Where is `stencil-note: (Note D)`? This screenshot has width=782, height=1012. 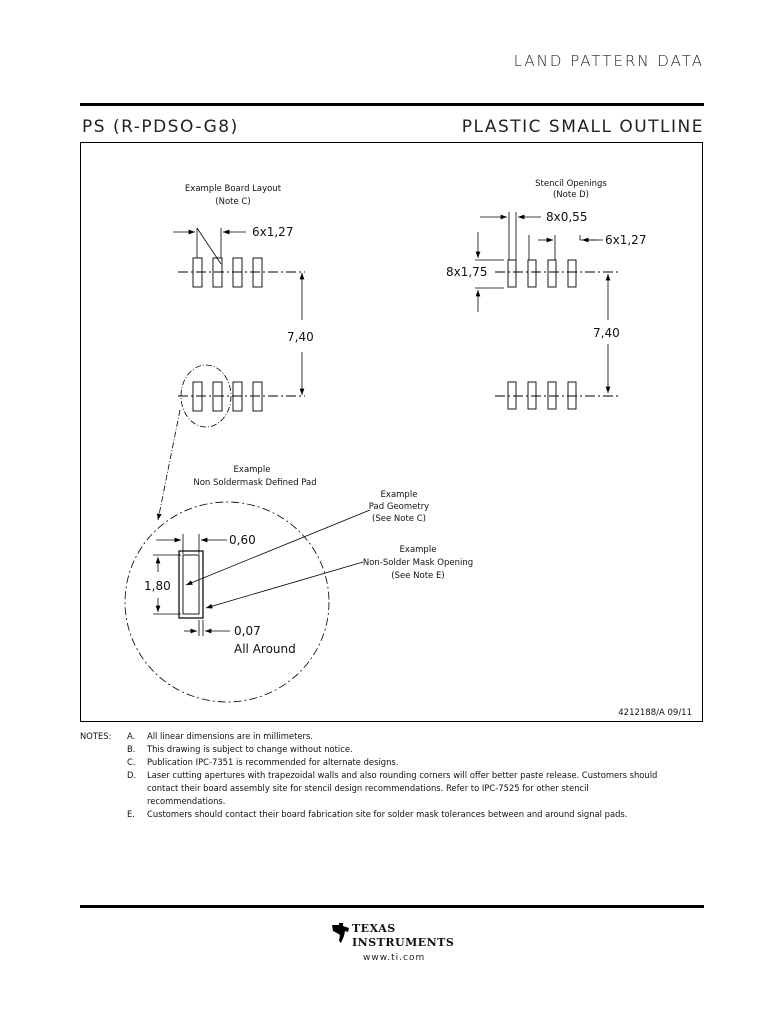
stencil-note: (Note D) is located at coordinates (571, 195).